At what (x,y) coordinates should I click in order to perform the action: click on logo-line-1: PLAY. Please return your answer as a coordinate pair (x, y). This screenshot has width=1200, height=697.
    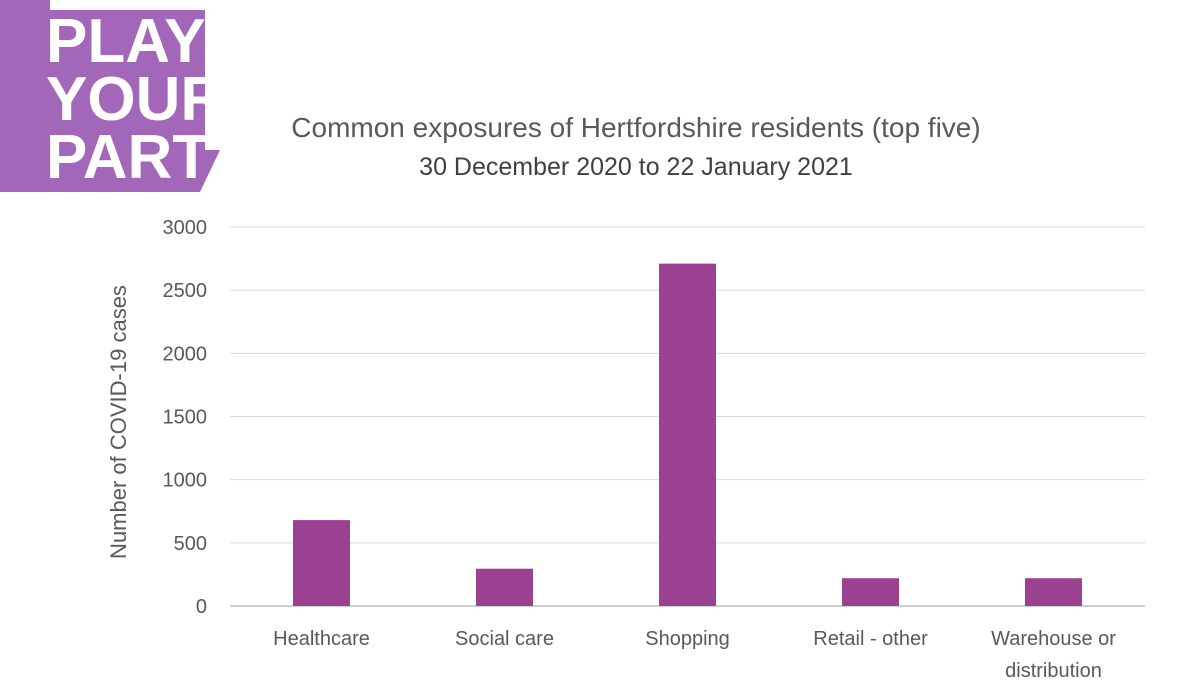
    Looking at the image, I should click on (126, 41).